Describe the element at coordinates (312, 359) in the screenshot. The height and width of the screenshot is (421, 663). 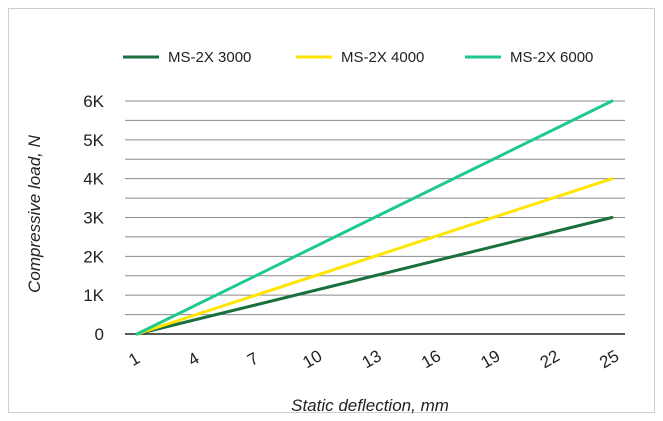
I see `x-tick-label: 10` at that location.